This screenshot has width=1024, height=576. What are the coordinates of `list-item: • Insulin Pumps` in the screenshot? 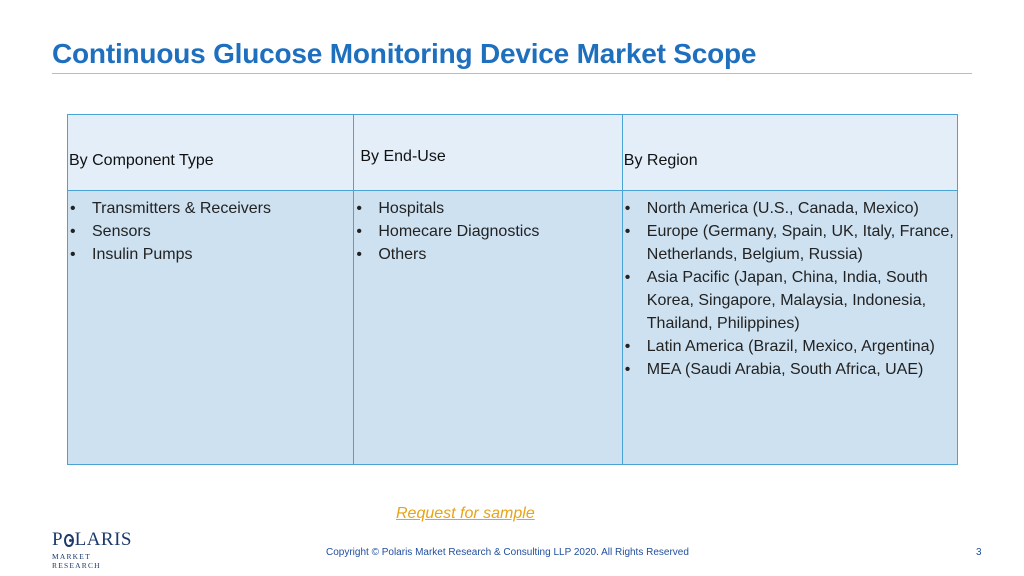 It's located at (210, 254).